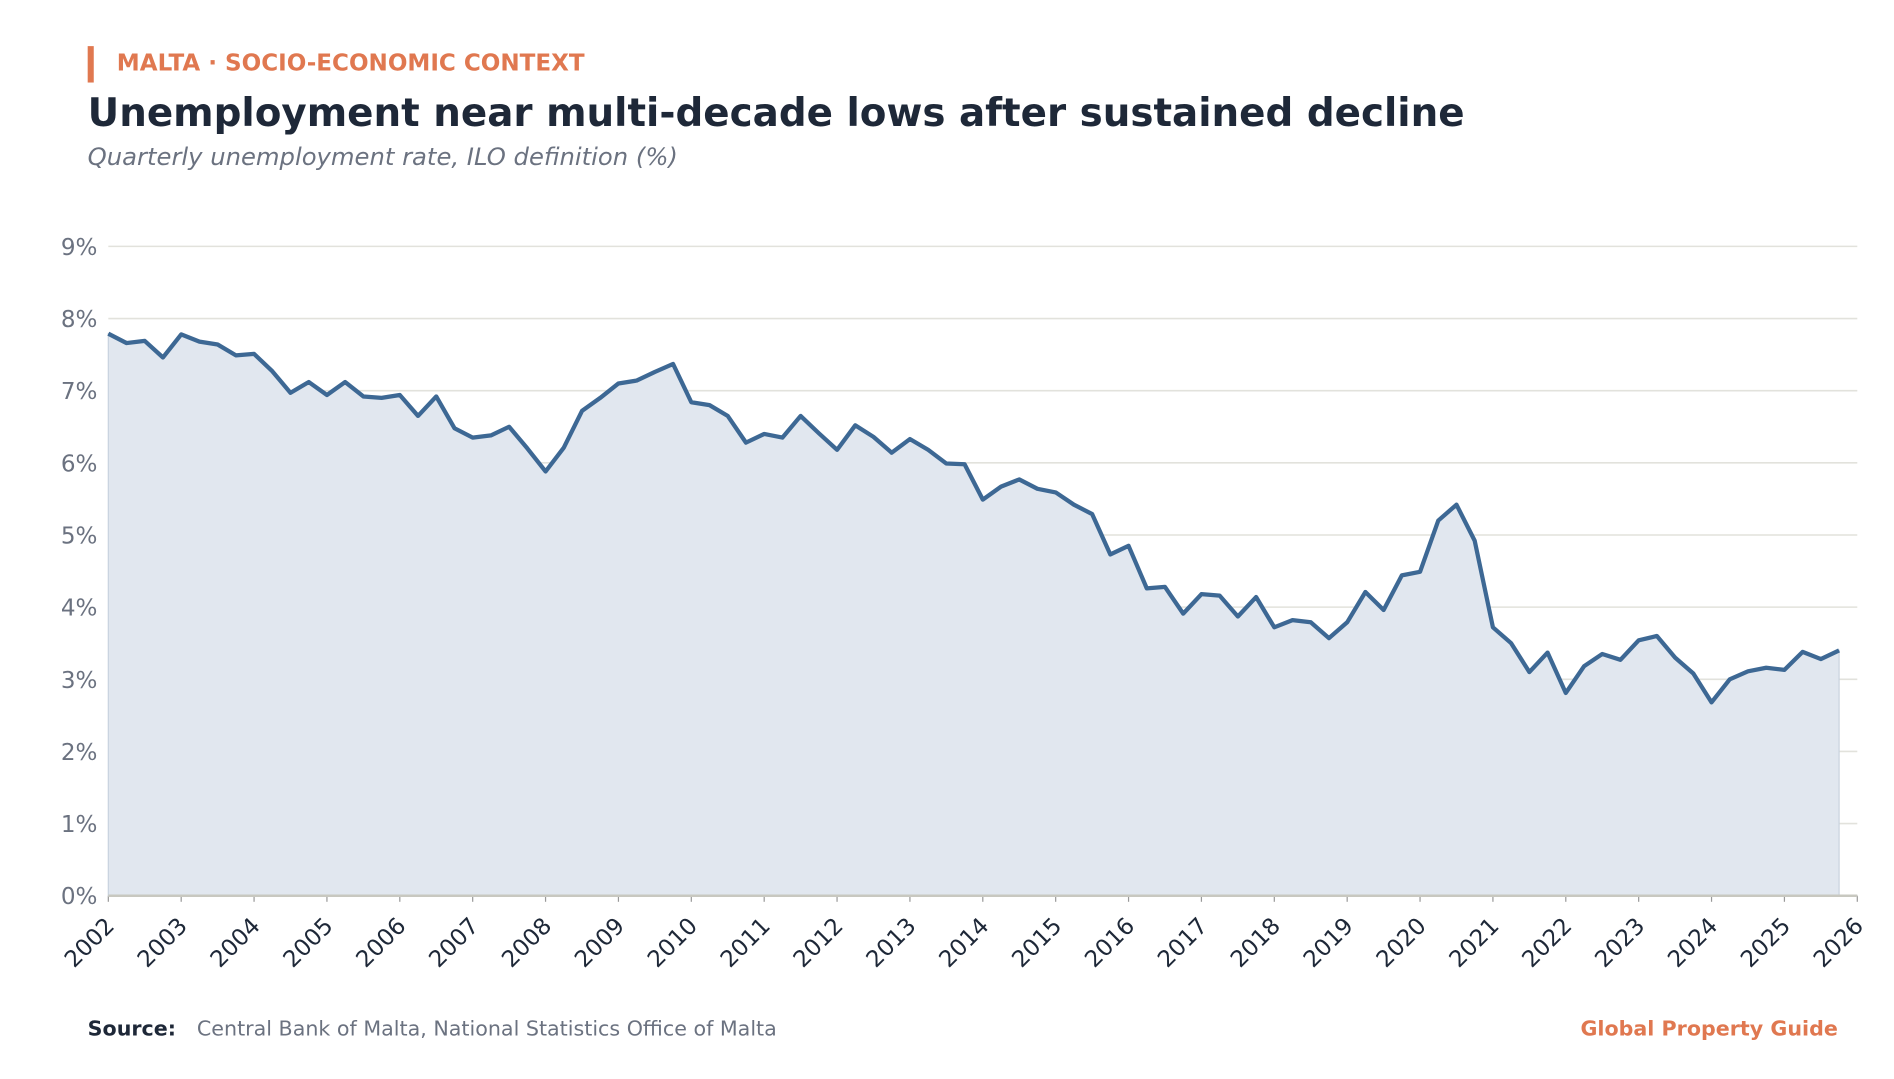  I want to click on x-tick-label: 2011, so click(746, 943).